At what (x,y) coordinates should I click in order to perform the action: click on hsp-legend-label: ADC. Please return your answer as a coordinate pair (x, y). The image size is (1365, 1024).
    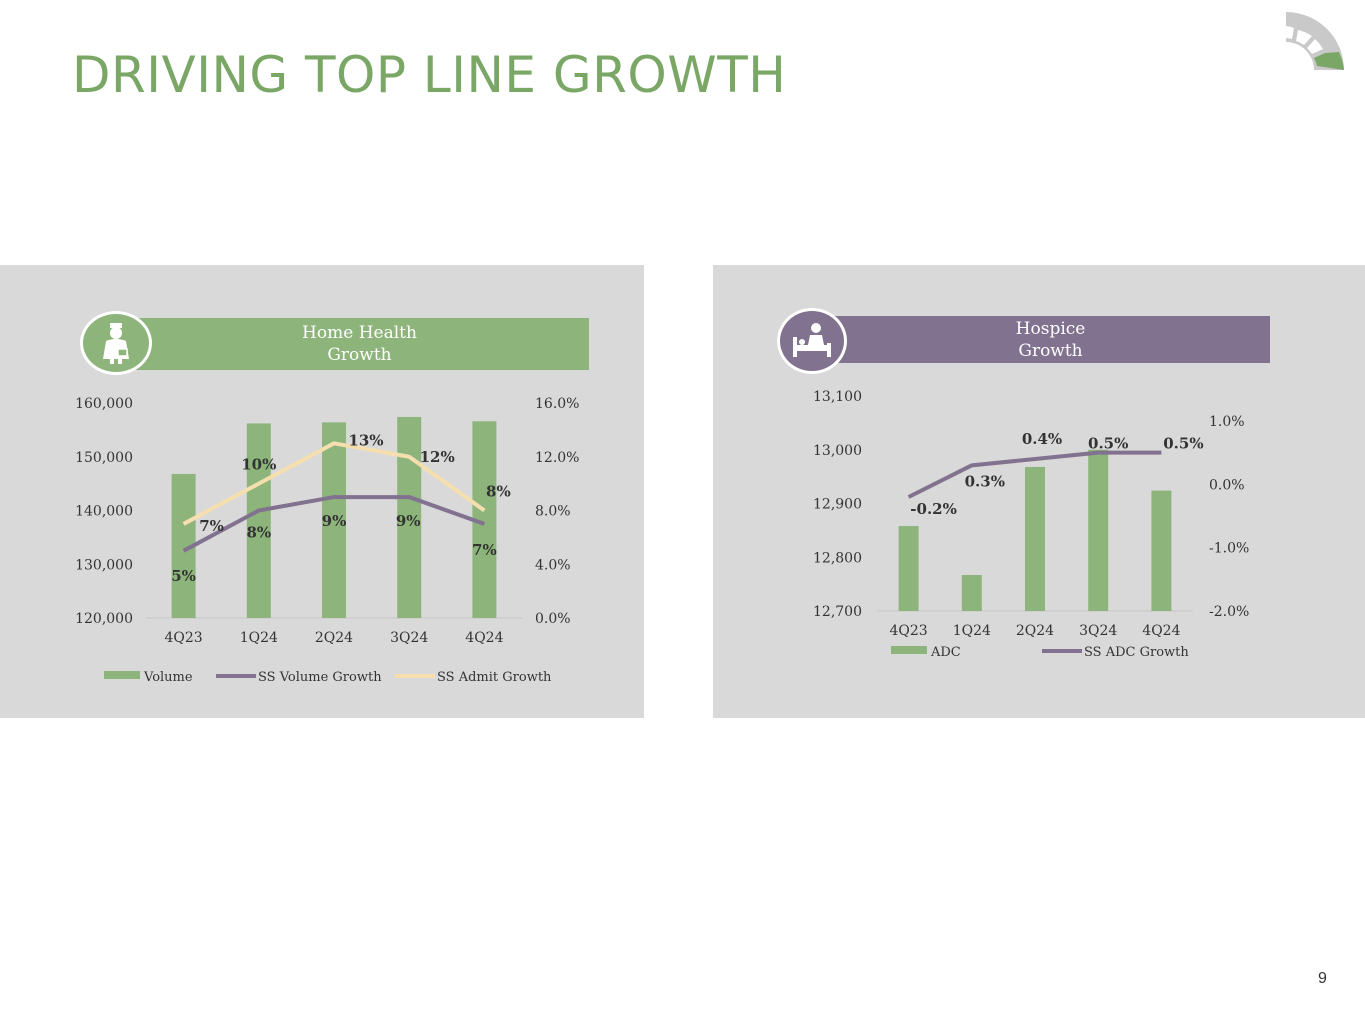
    Looking at the image, I should click on (945, 652).